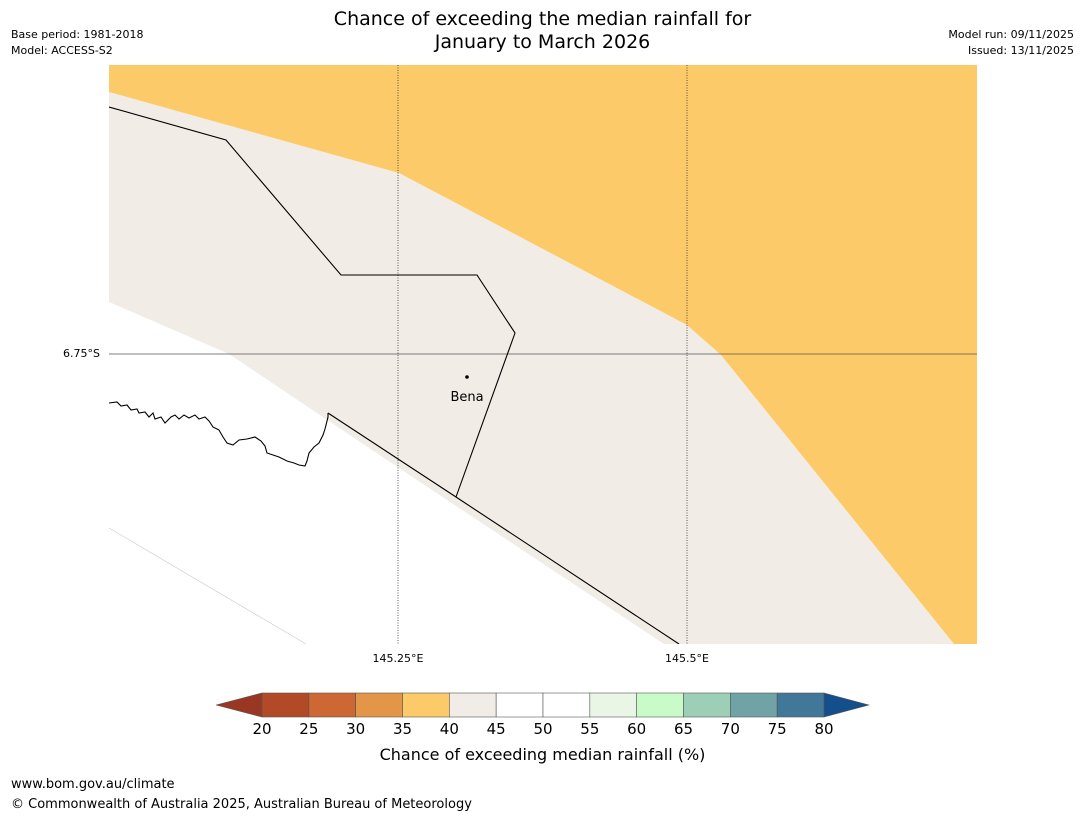 The image size is (1085, 816). What do you see at coordinates (219, 434) in the screenshot?
I see `coastline` at bounding box center [219, 434].